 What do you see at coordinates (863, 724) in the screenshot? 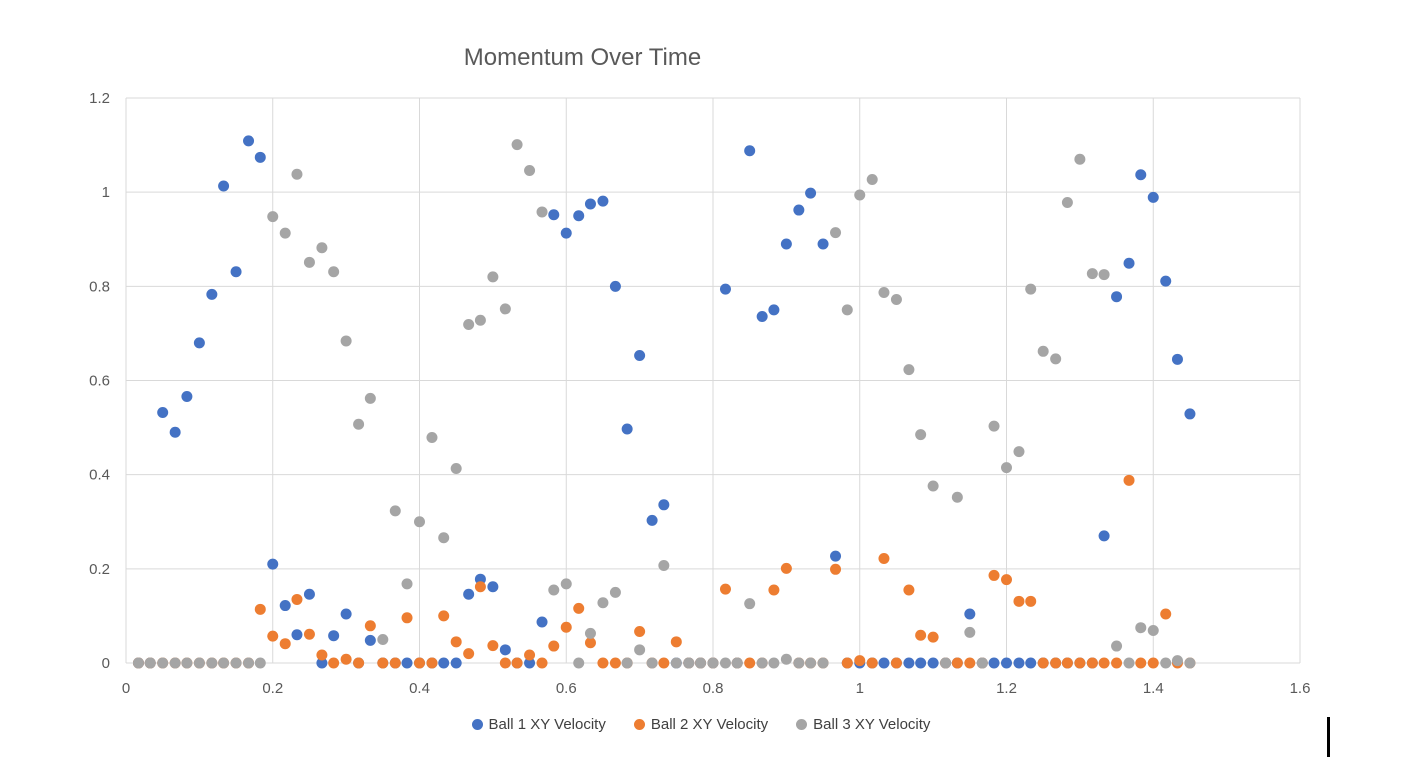
I see `legend-item-ball-3: Ball 3 XY Velocity` at bounding box center [863, 724].